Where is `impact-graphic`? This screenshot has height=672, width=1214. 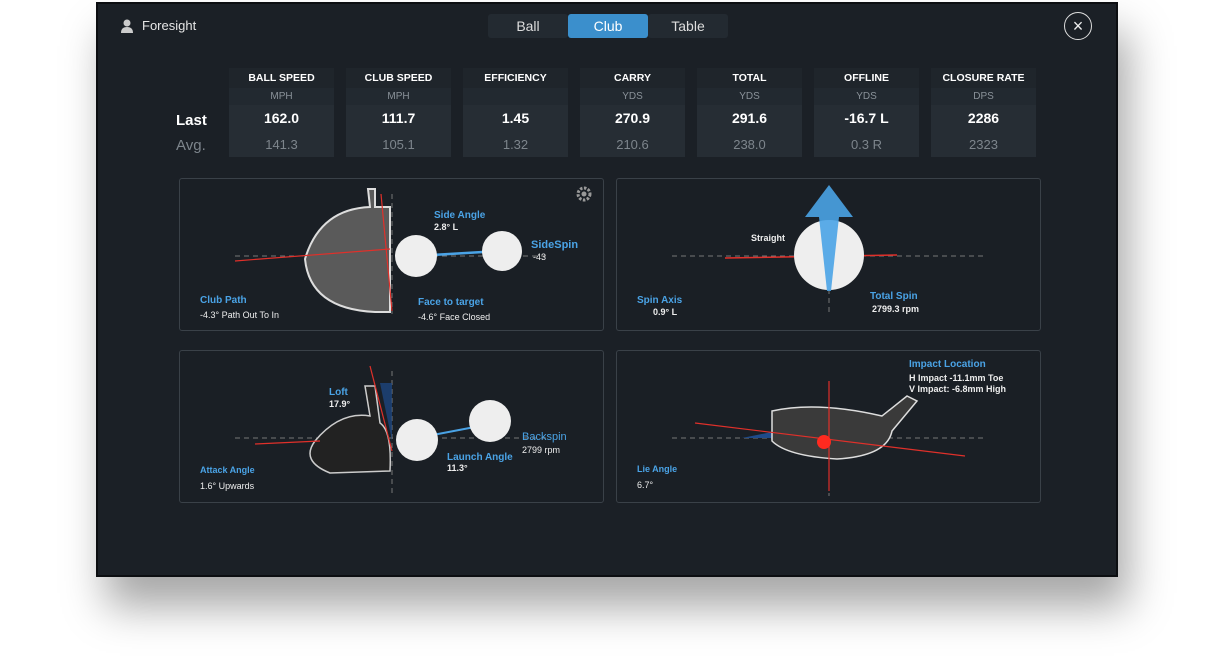 impact-graphic is located at coordinates (829, 438).